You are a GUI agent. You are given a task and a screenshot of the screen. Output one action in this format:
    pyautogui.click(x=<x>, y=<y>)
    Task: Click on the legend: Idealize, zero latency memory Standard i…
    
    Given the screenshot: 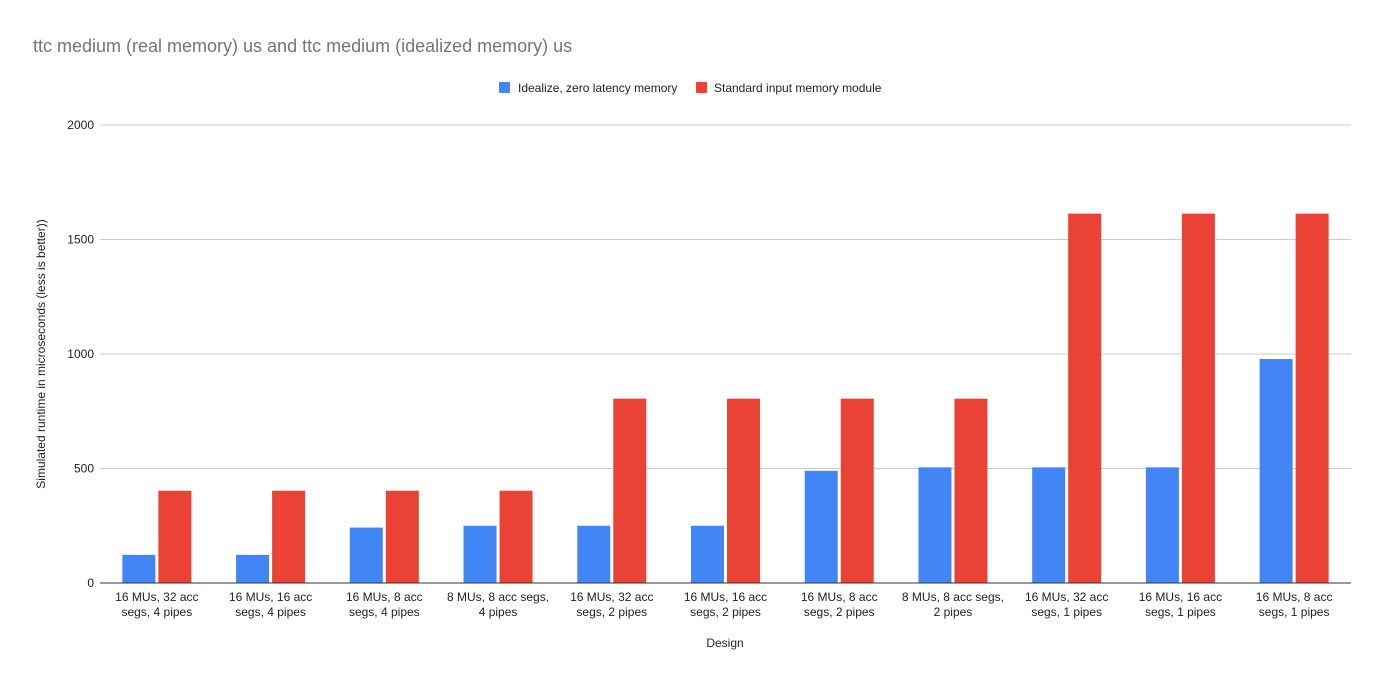 What is the action you would take?
    pyautogui.click(x=690, y=88)
    